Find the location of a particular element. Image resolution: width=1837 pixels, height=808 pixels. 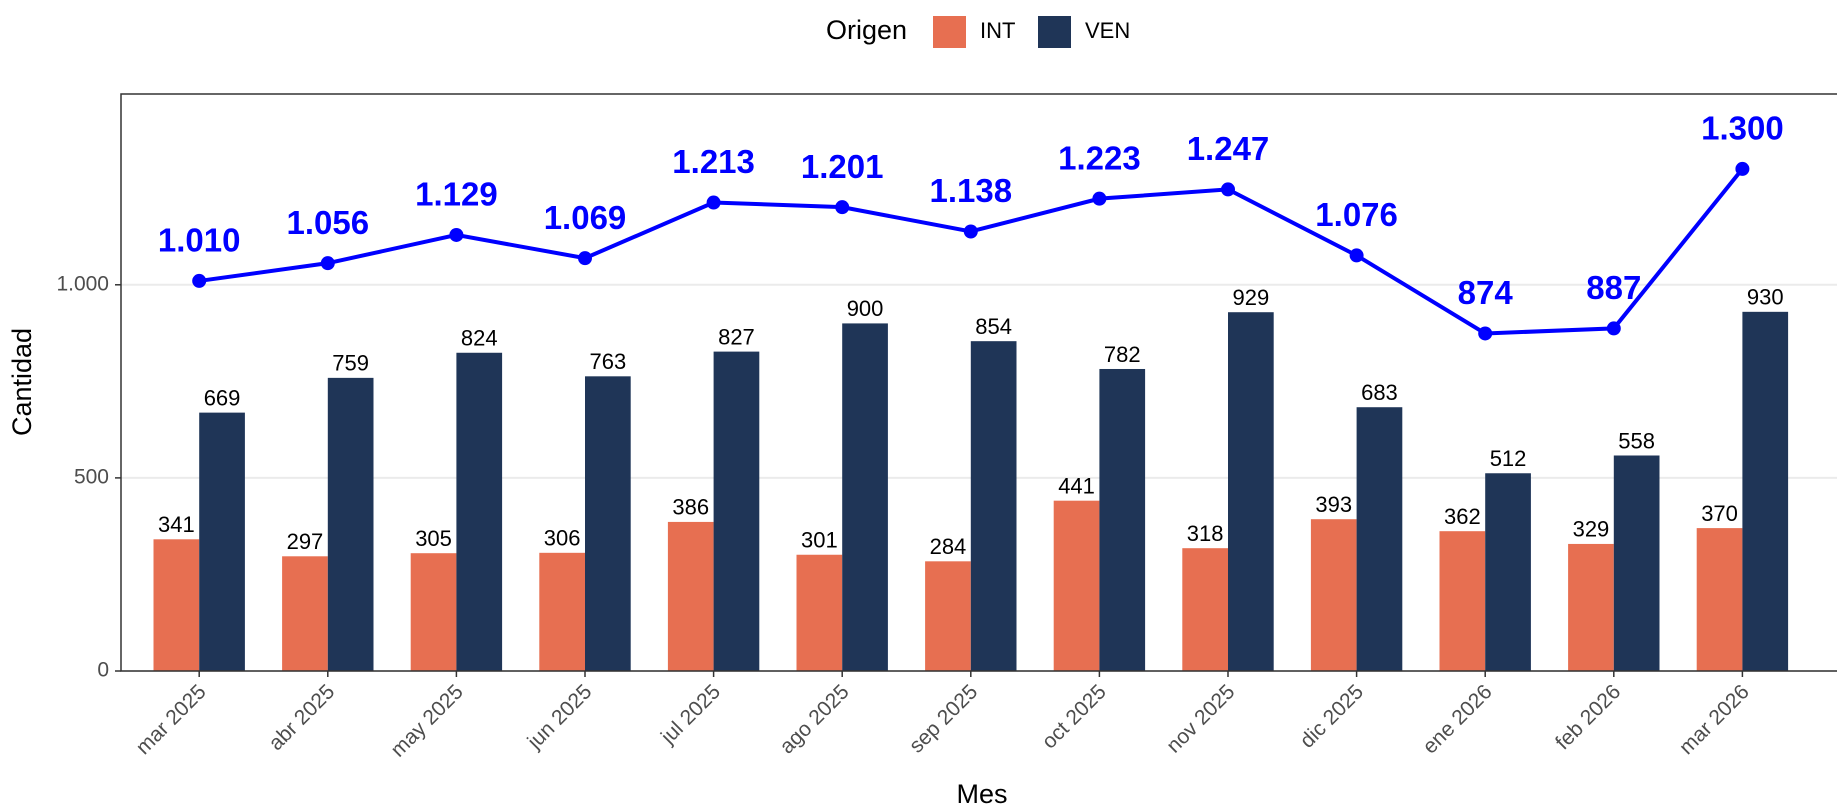

line-label: 1.076 is located at coordinates (1356, 214).